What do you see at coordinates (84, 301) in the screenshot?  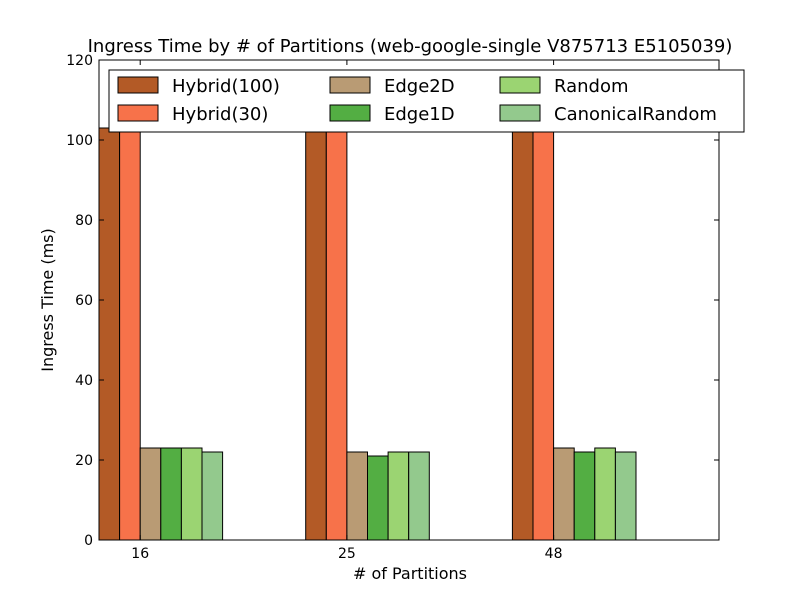 I see `y-tick-label: 60` at bounding box center [84, 301].